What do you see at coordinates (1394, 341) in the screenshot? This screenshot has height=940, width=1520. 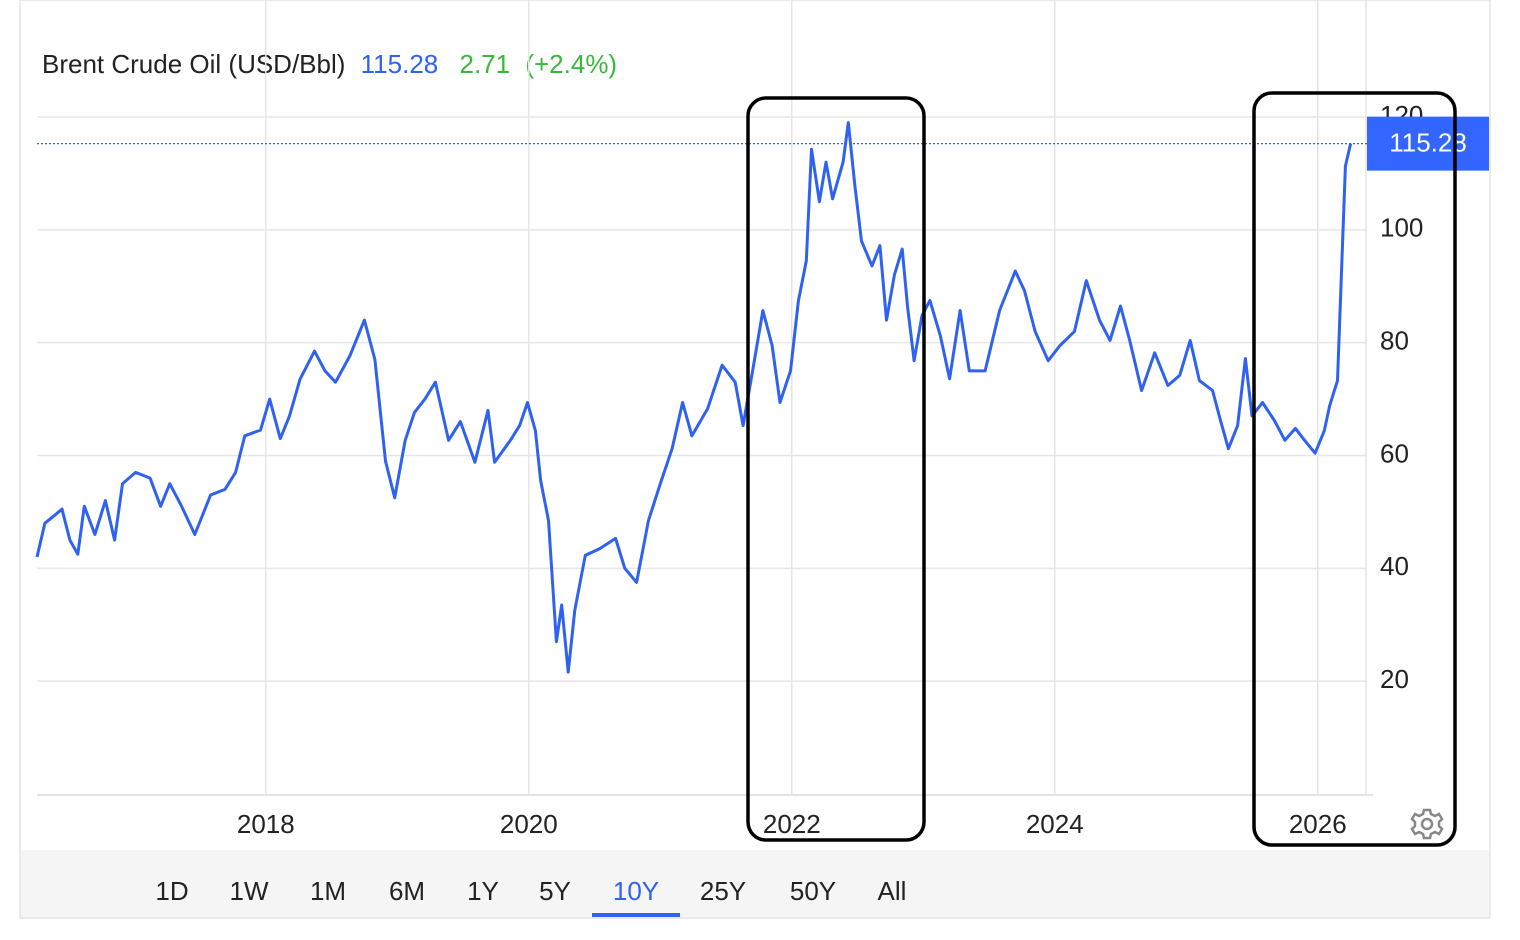 I see `y-tick-label: 80` at bounding box center [1394, 341].